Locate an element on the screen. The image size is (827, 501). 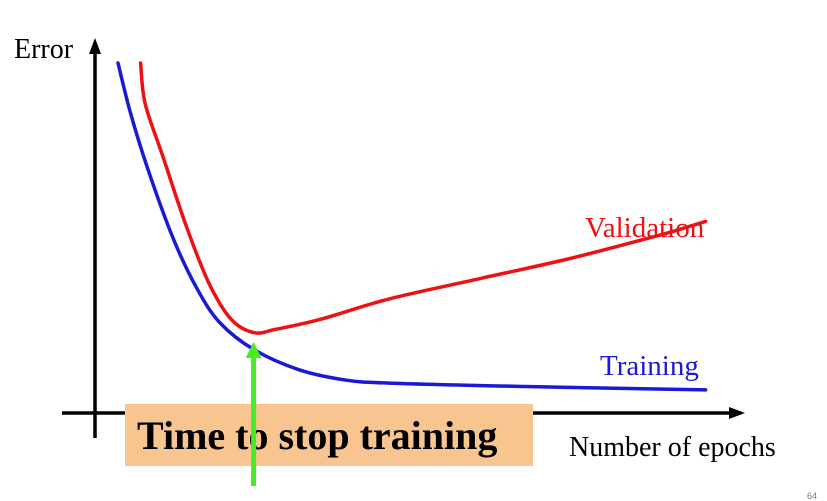
stop-training-callout is located at coordinates (329, 435).